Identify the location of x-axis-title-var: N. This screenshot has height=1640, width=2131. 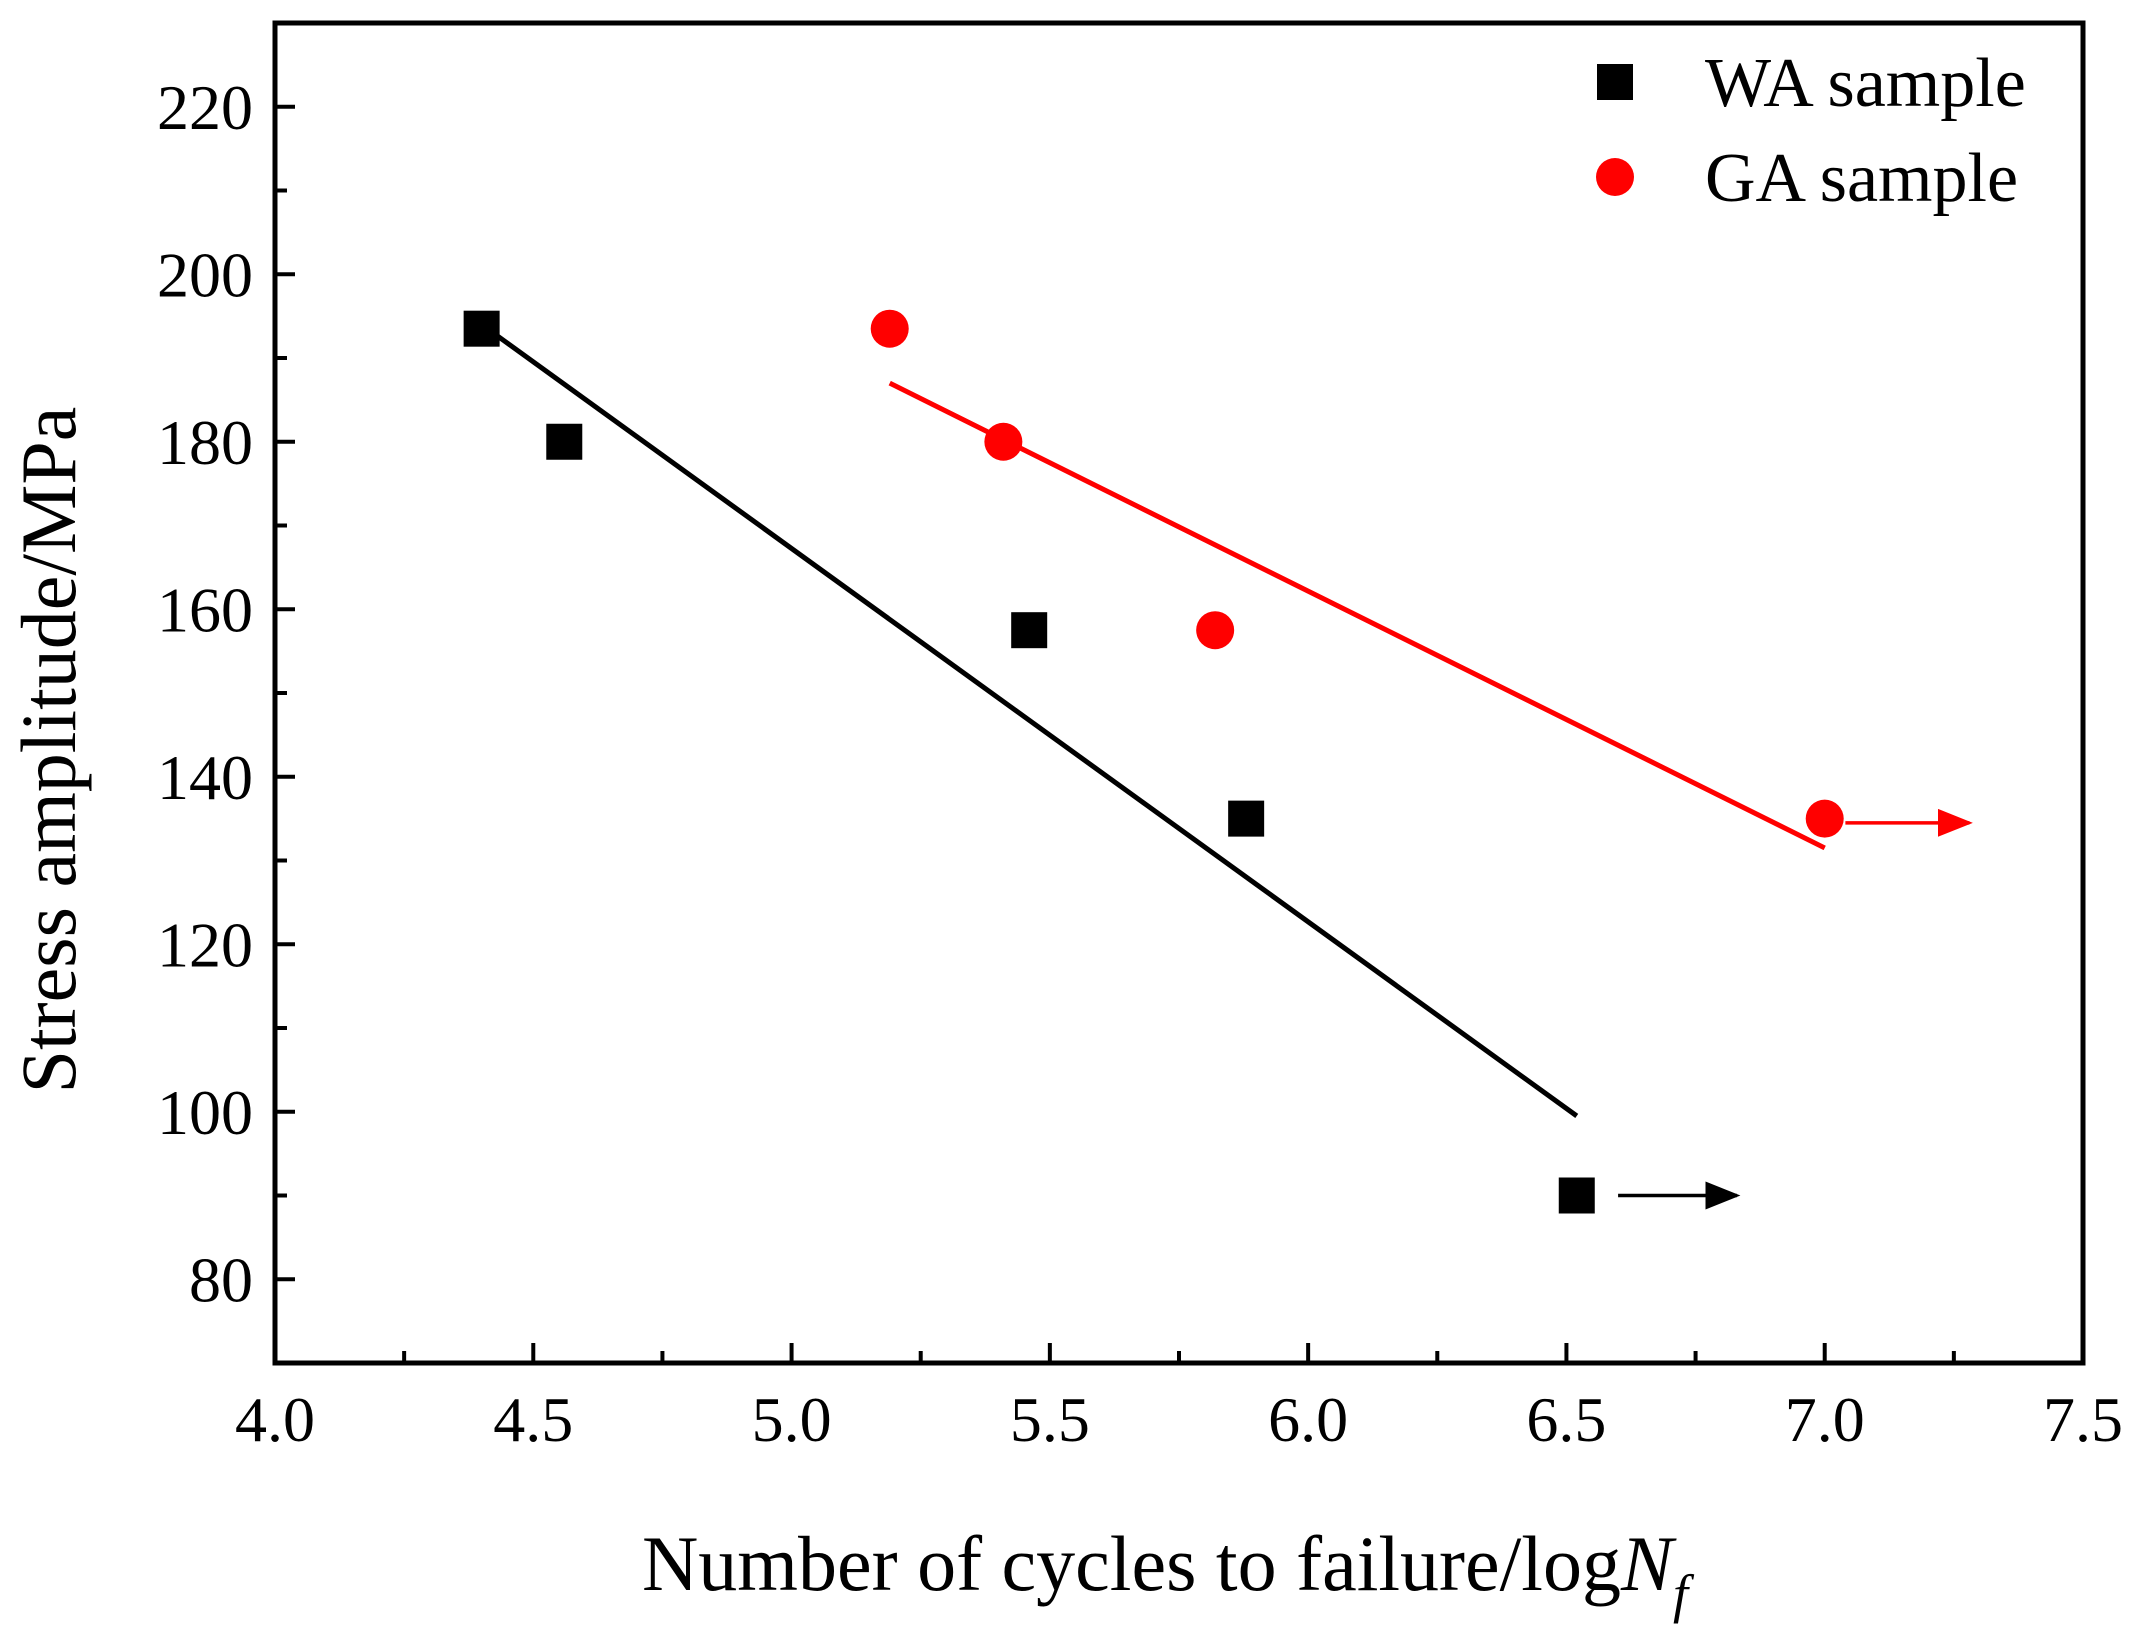
(1648, 1563).